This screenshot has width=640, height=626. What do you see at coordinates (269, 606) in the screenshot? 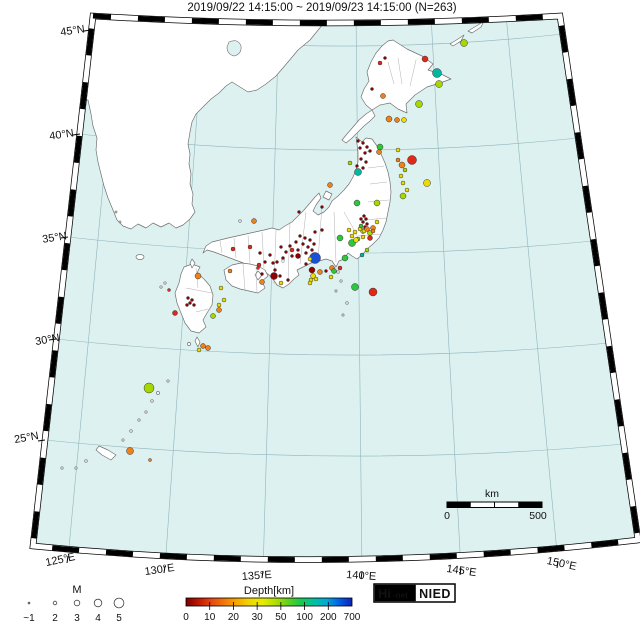
I see `depth-colorbar-ticks` at bounding box center [269, 606].